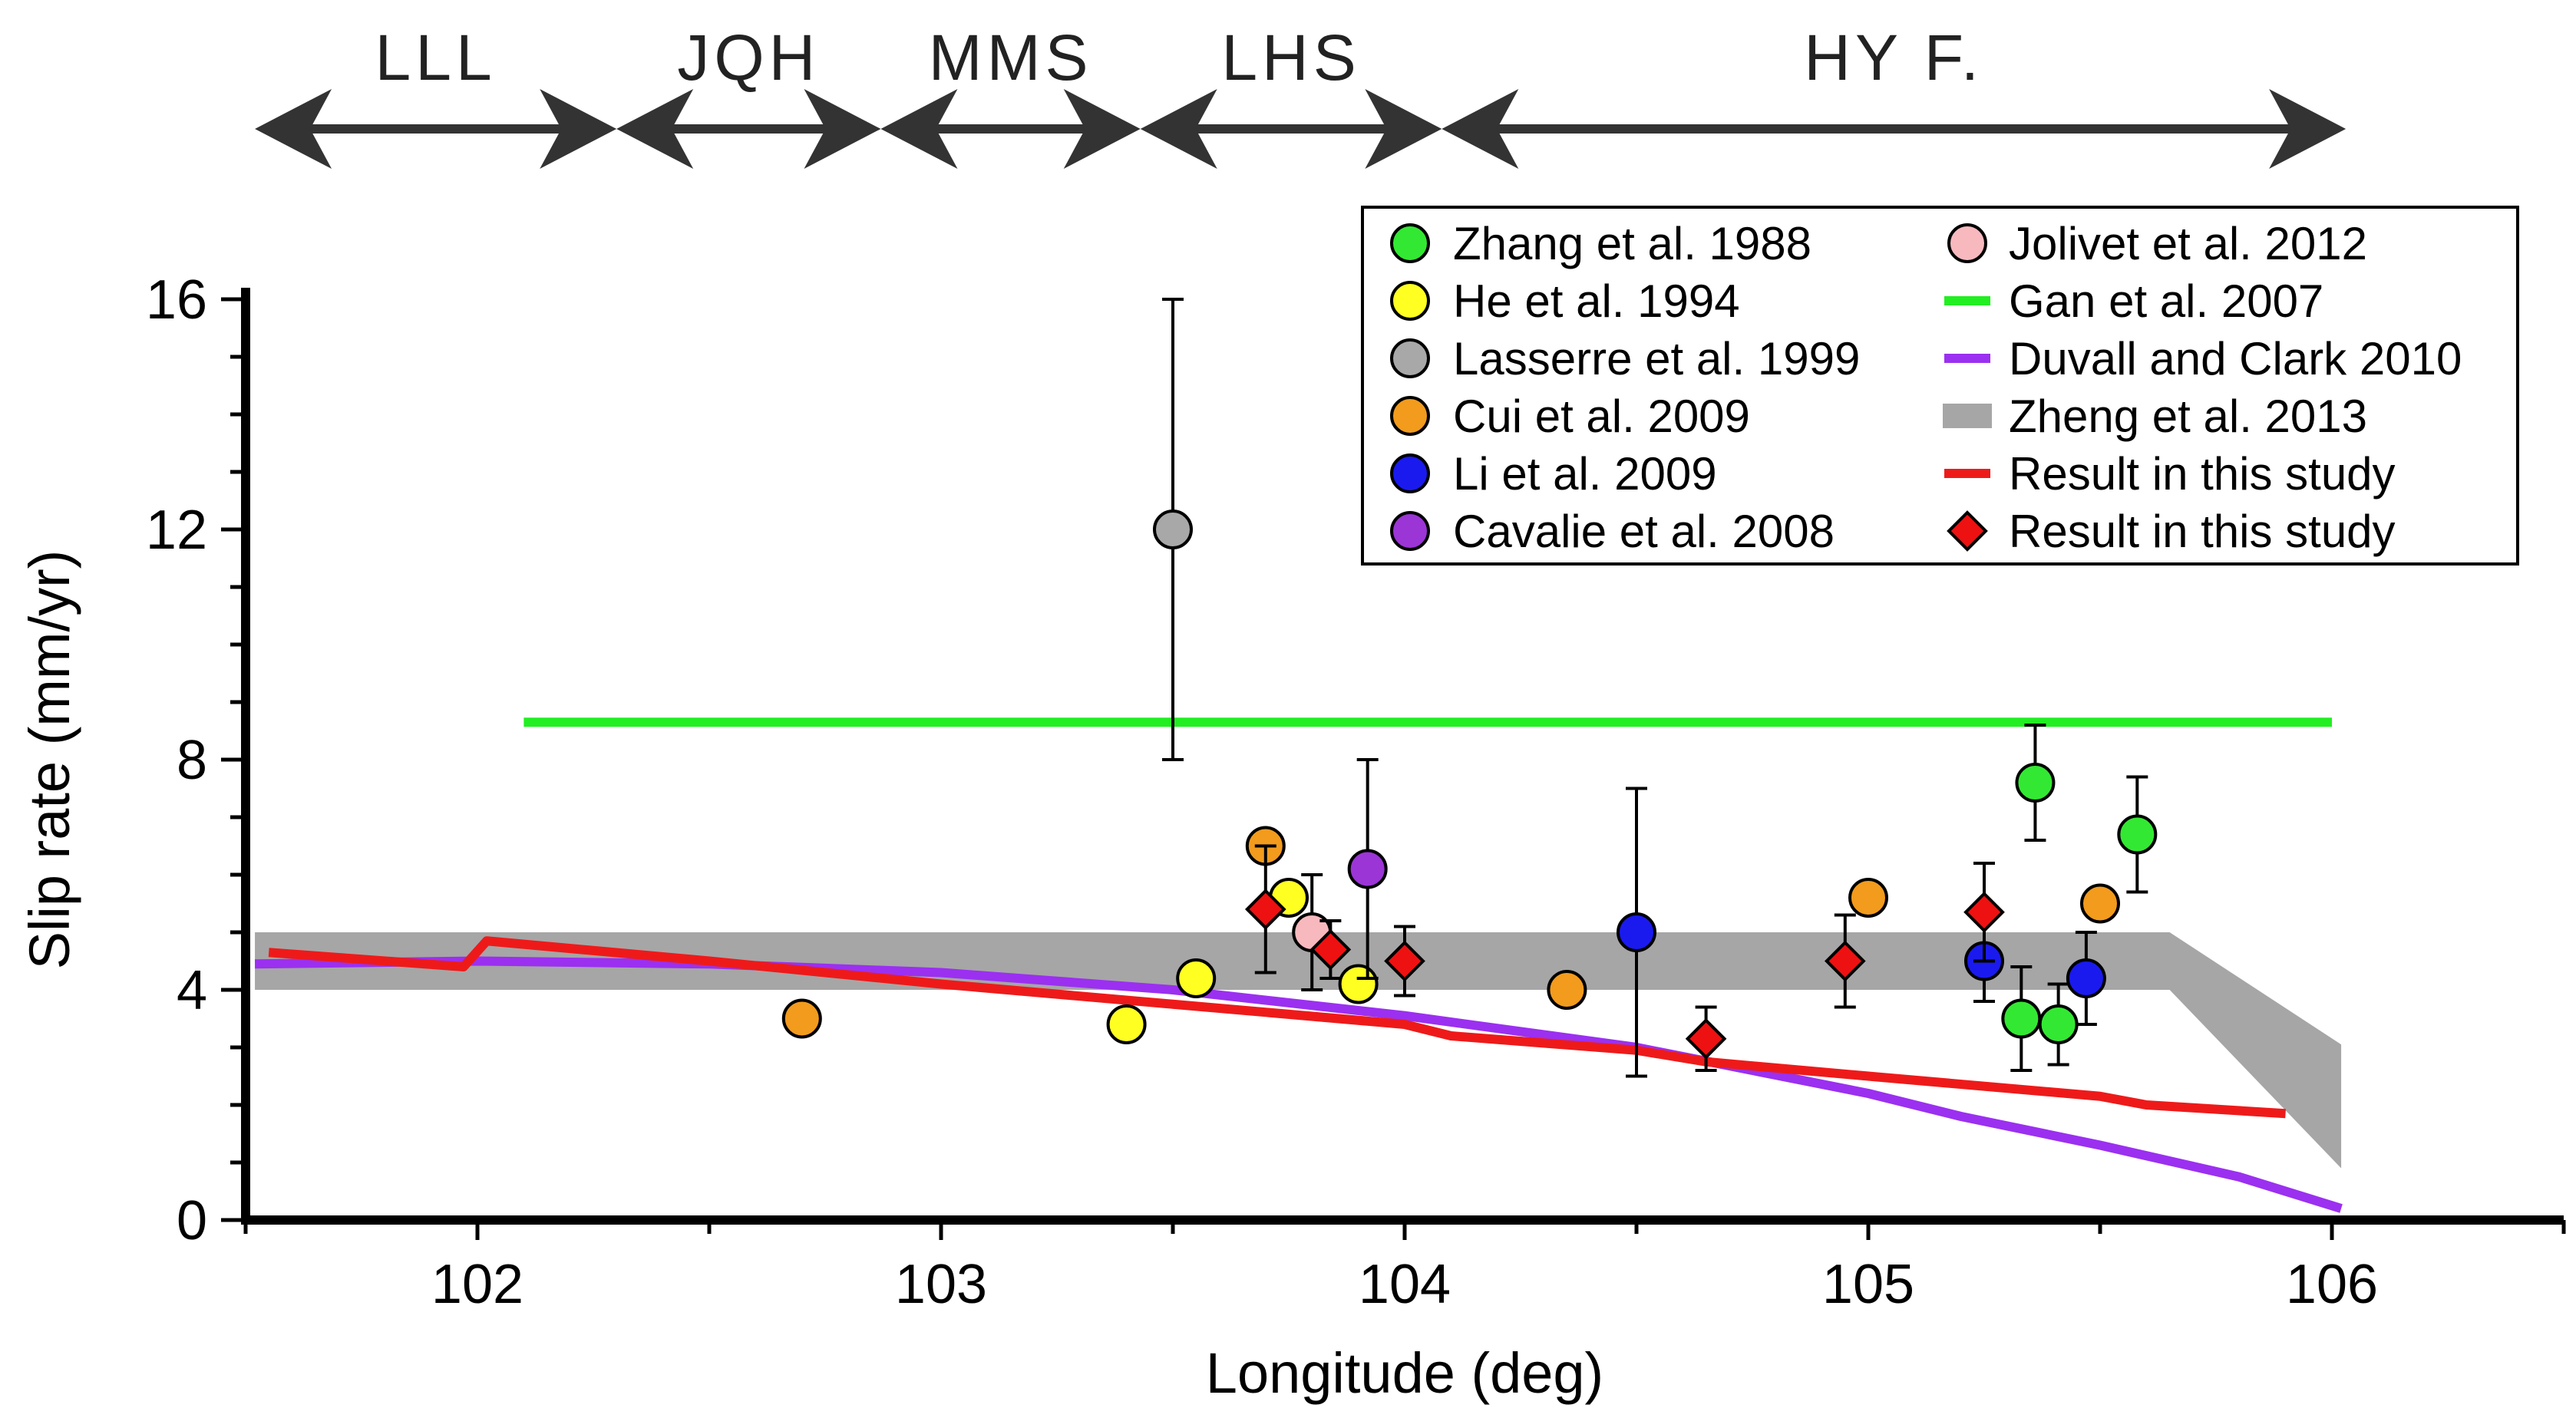  What do you see at coordinates (1868, 1284) in the screenshot?
I see `x-tick-label: 105` at bounding box center [1868, 1284].